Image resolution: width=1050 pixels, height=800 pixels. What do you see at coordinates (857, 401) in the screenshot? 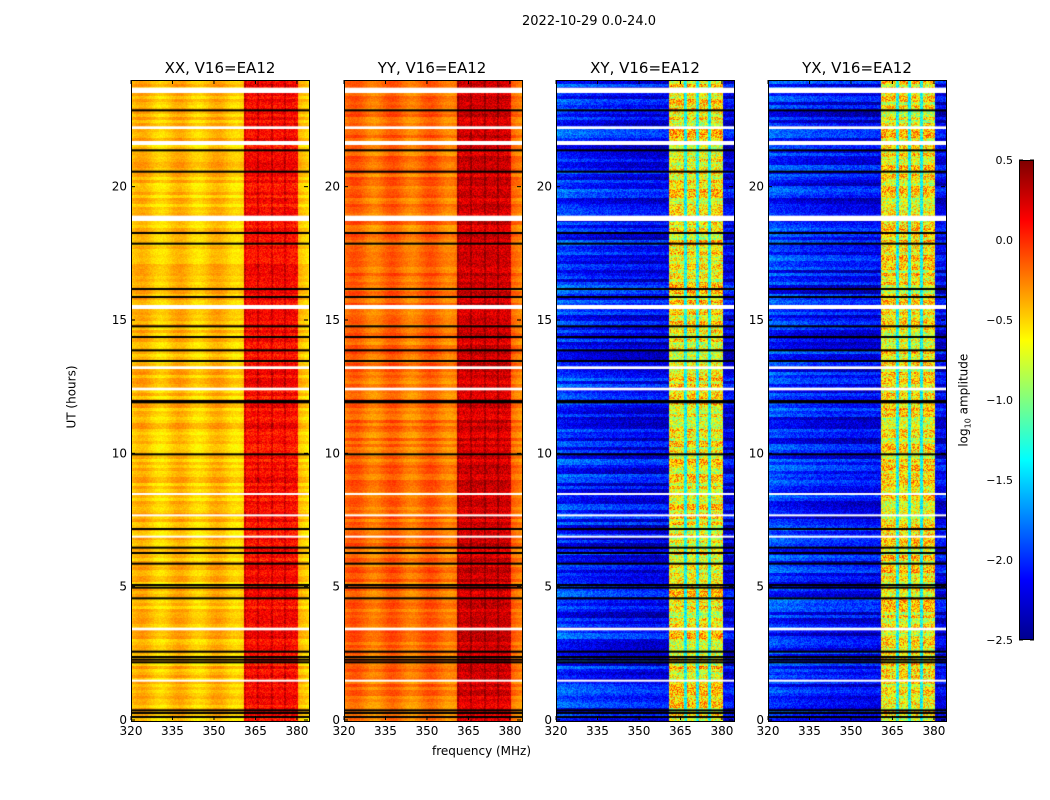
I see `heatmap-yx` at bounding box center [857, 401].